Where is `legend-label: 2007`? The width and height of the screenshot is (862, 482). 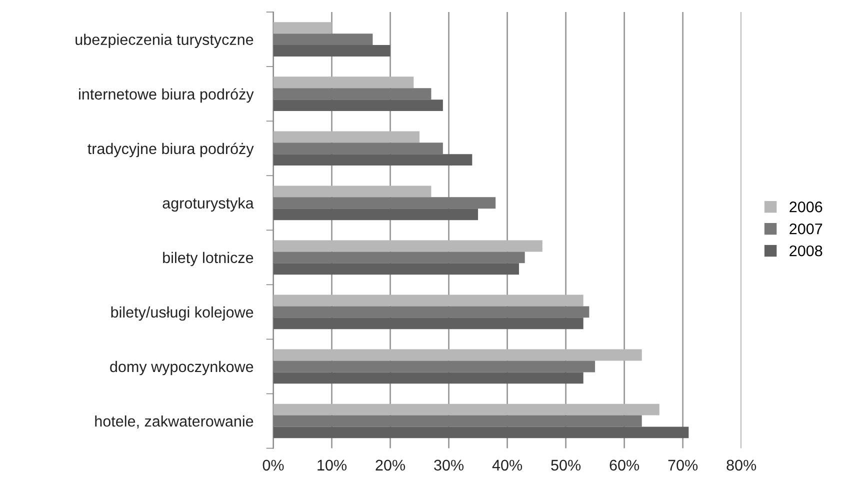
legend-label: 2007 is located at coordinates (806, 228).